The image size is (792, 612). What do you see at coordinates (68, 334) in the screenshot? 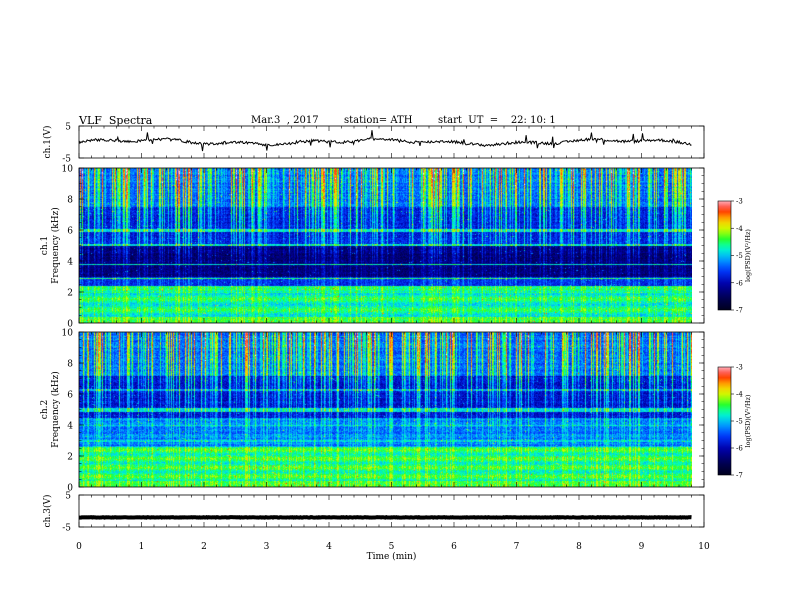
I see `ch2-spectrogram-ytick-label: 10` at bounding box center [68, 334].